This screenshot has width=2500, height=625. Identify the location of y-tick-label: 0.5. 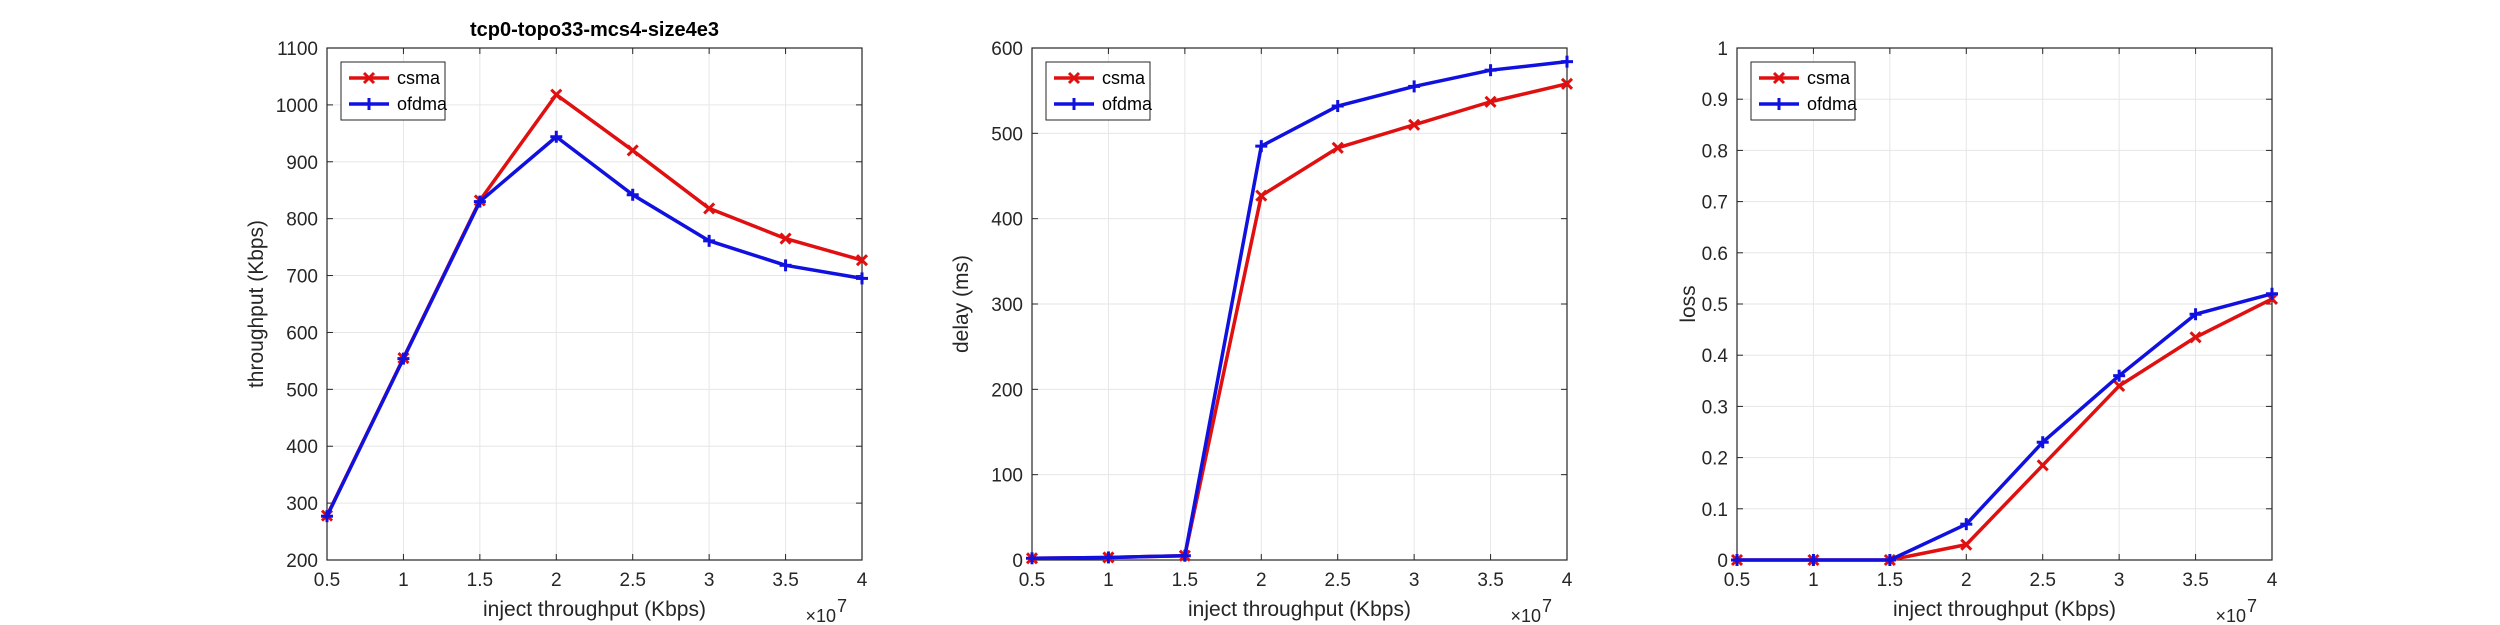
(1715, 305).